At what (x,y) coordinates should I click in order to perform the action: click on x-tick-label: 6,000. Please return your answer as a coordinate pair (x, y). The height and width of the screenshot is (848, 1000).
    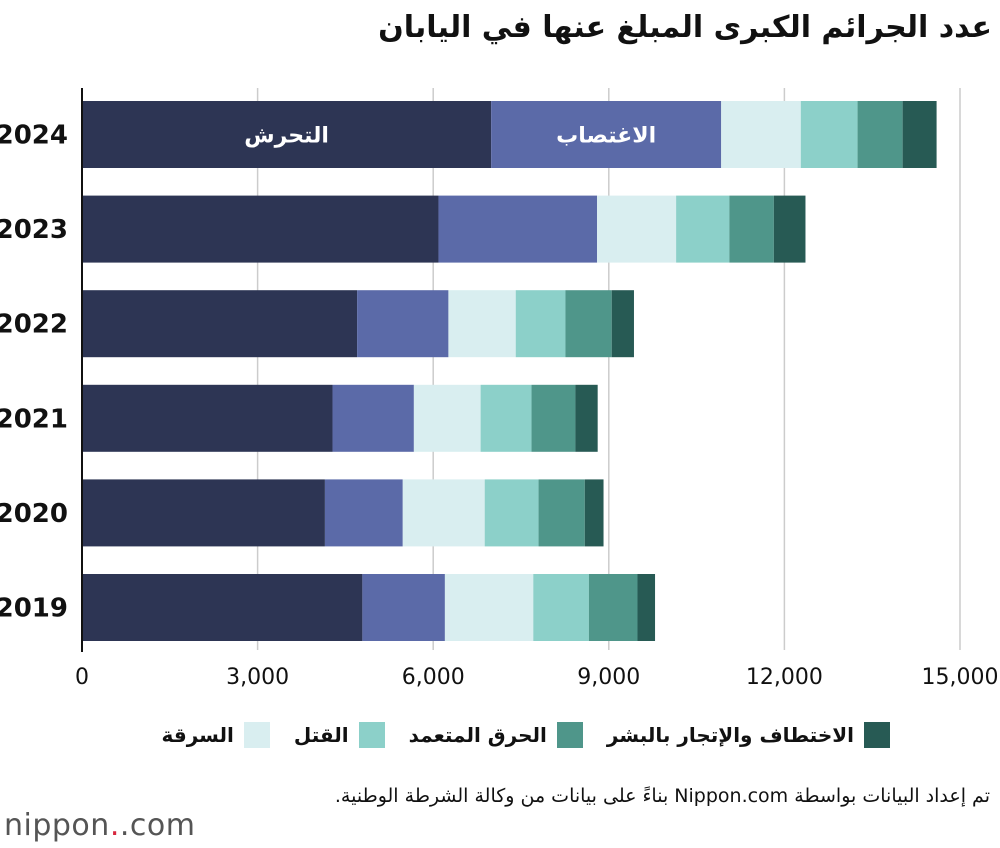
    Looking at the image, I should click on (433, 677).